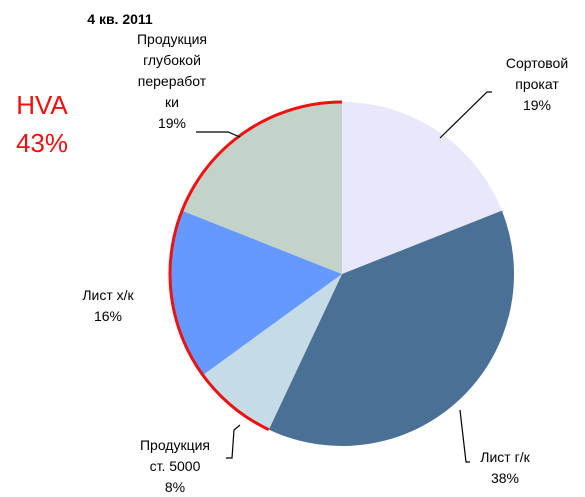 This screenshot has width=585, height=497. Describe the element at coordinates (108, 316) in the screenshot. I see `value-label: 16%` at that location.